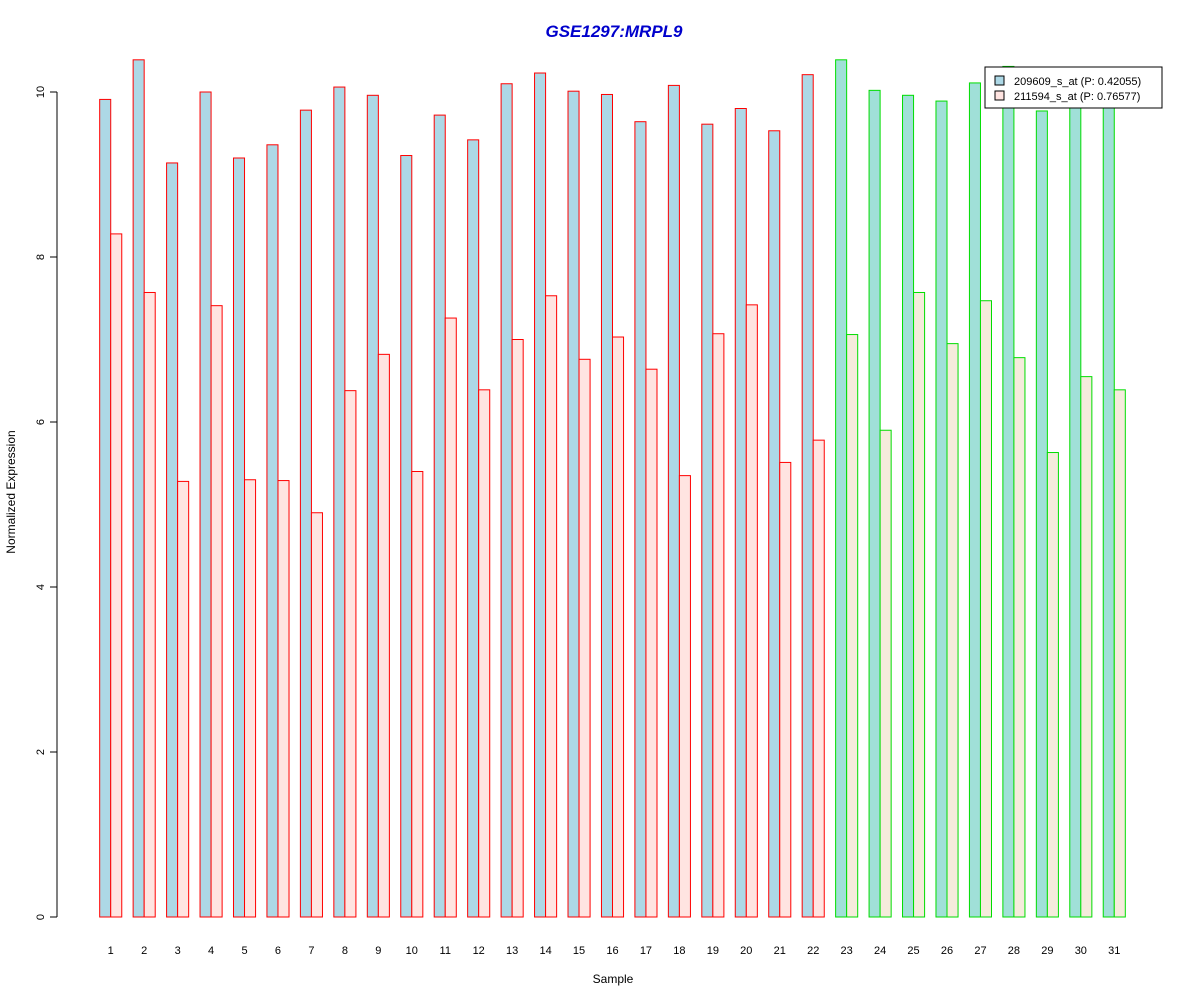  Describe the element at coordinates (713, 951) in the screenshot. I see `x-tick-label: 19` at that location.